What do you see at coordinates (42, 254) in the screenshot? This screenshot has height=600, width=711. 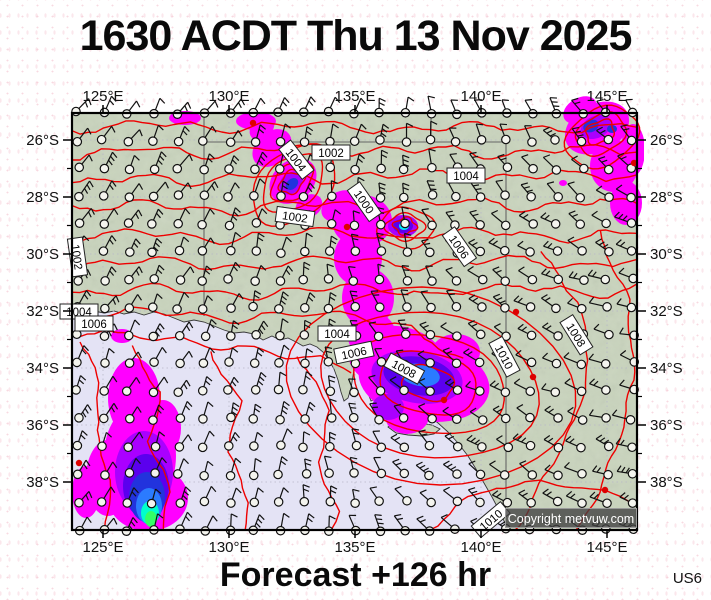 I see `lat-label-left: 30°S` at bounding box center [42, 254].